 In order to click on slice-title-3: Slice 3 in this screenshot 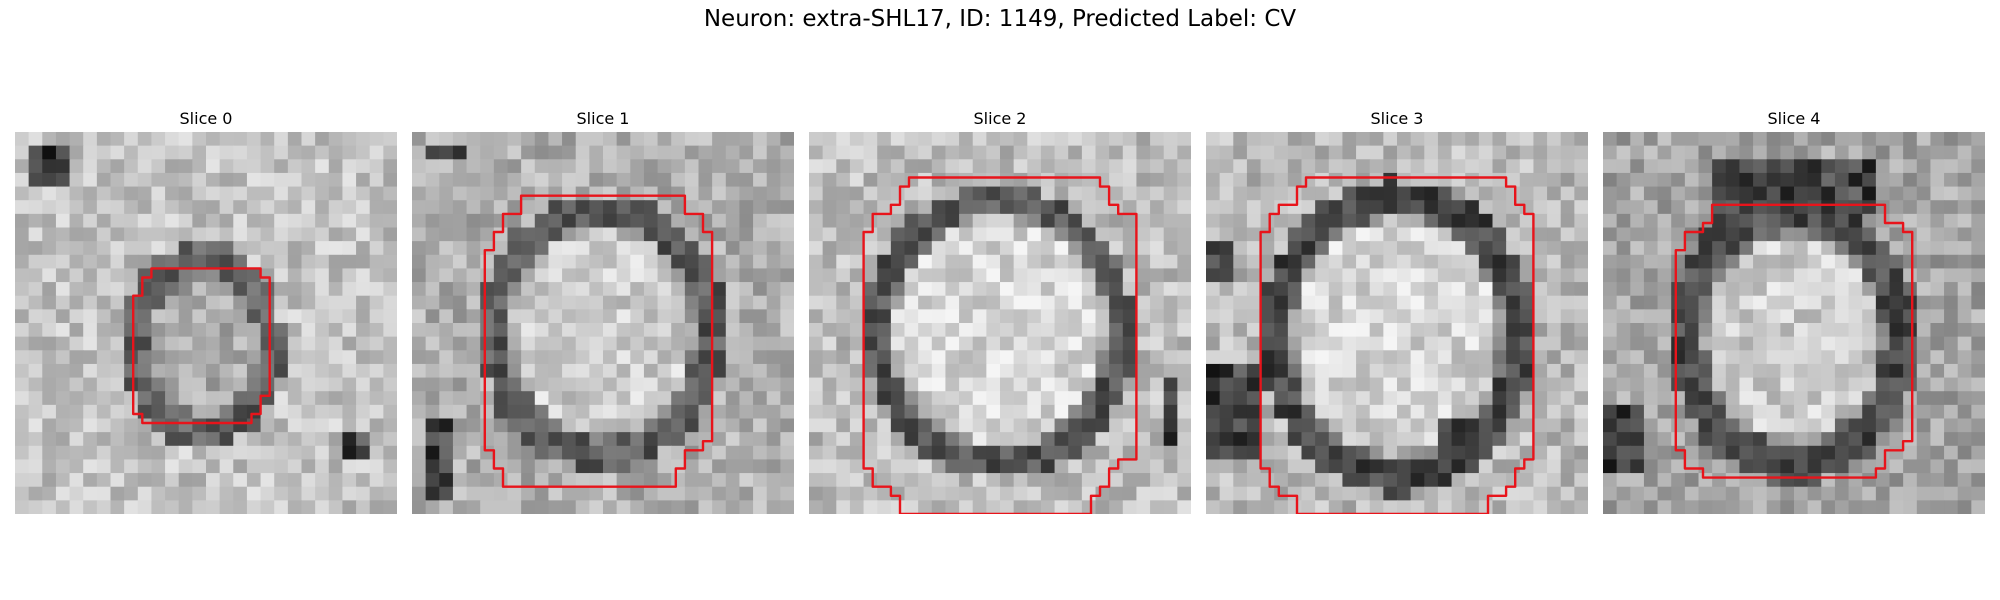, I will do `click(1397, 118)`.